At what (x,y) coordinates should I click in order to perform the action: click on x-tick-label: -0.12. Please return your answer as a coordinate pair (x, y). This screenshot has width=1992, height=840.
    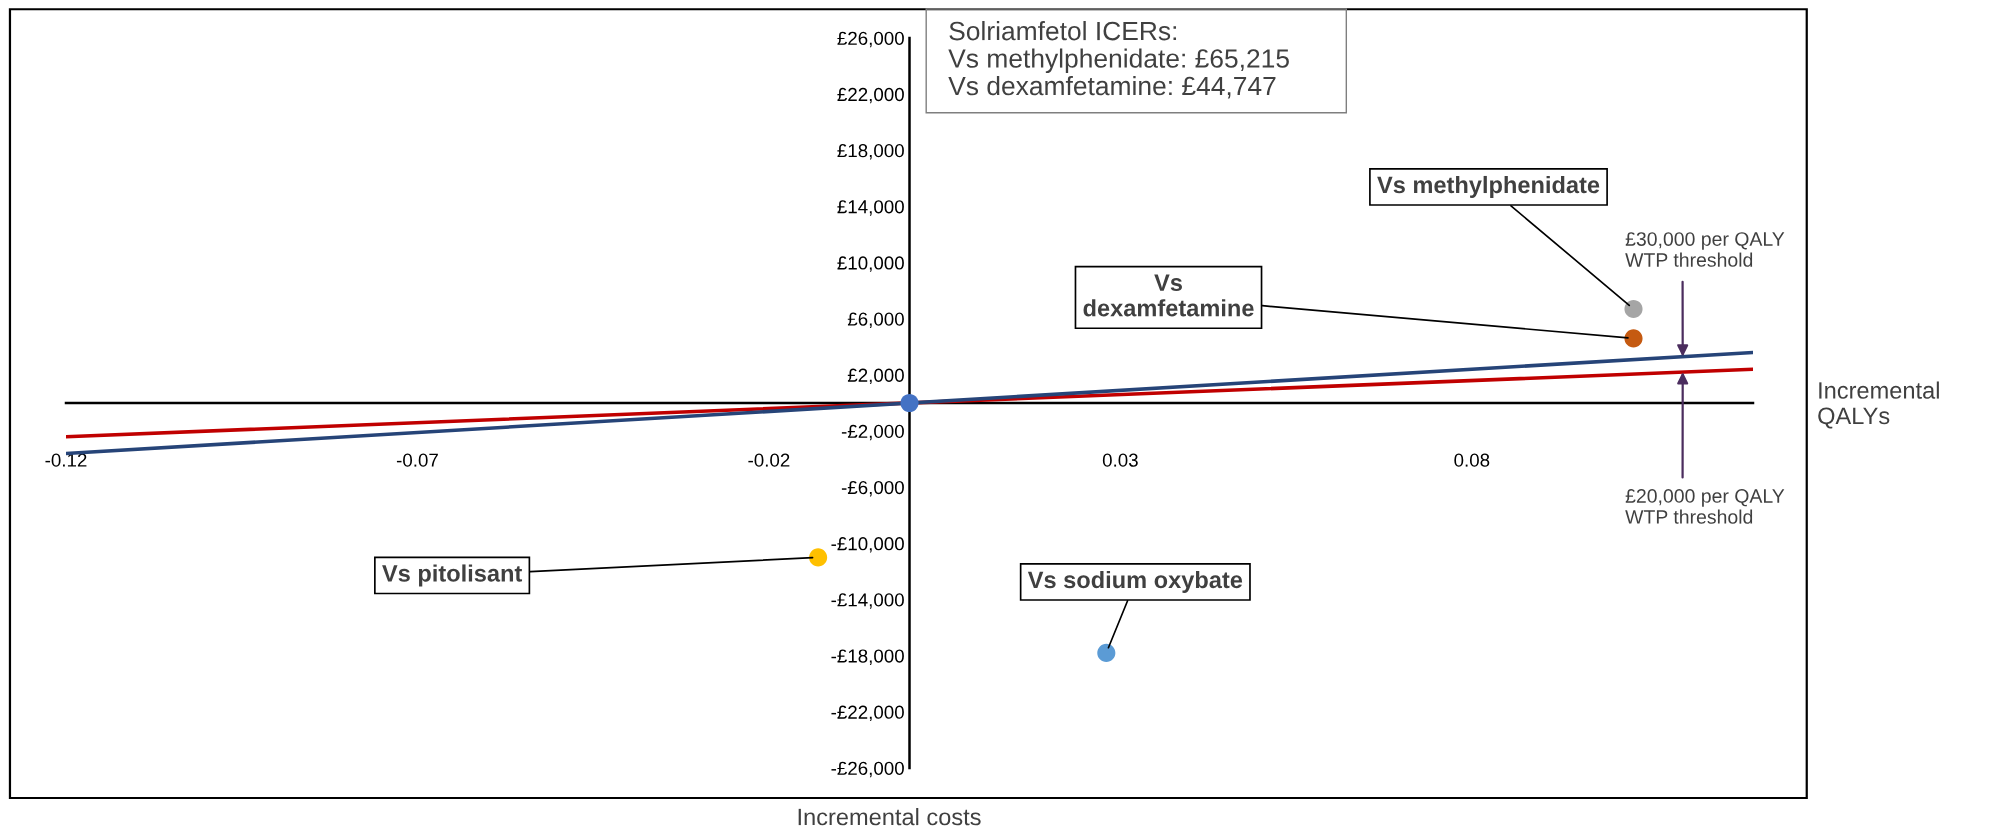
    Looking at the image, I should click on (66, 460).